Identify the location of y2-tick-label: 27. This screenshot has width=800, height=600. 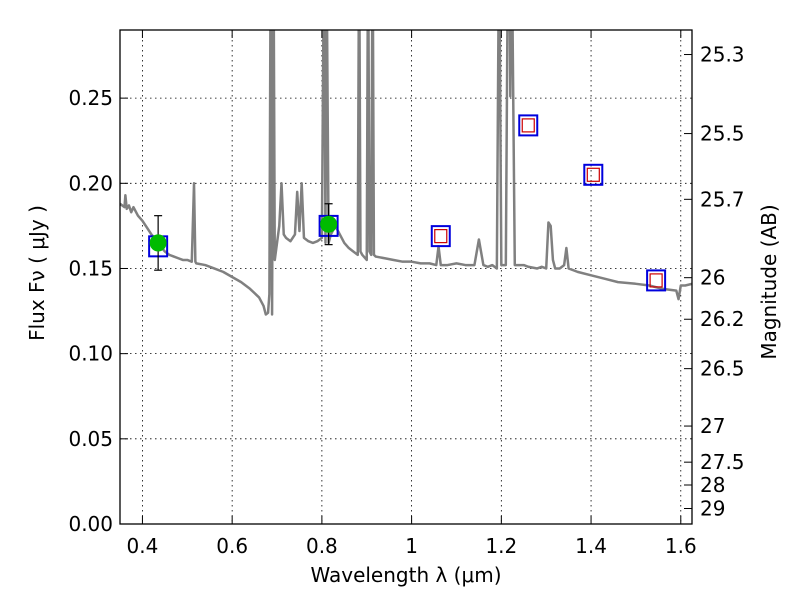
(712, 426).